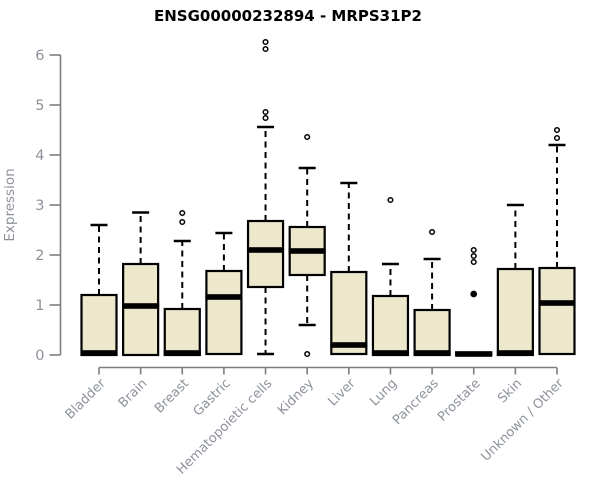 Image resolution: width=600 pixels, height=500 pixels. What do you see at coordinates (39, 156) in the screenshot?
I see `y-tick-label: 4` at bounding box center [39, 156].